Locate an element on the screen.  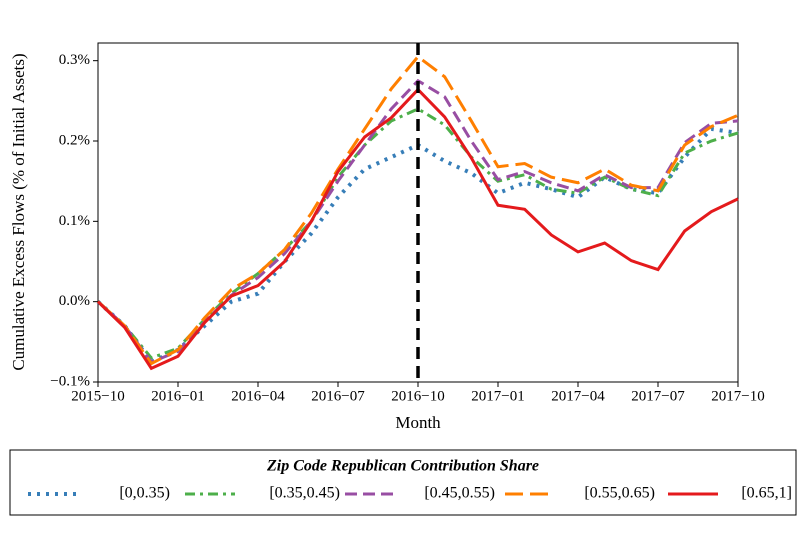
y-tick-label: 0.2% is located at coordinates (74, 140).